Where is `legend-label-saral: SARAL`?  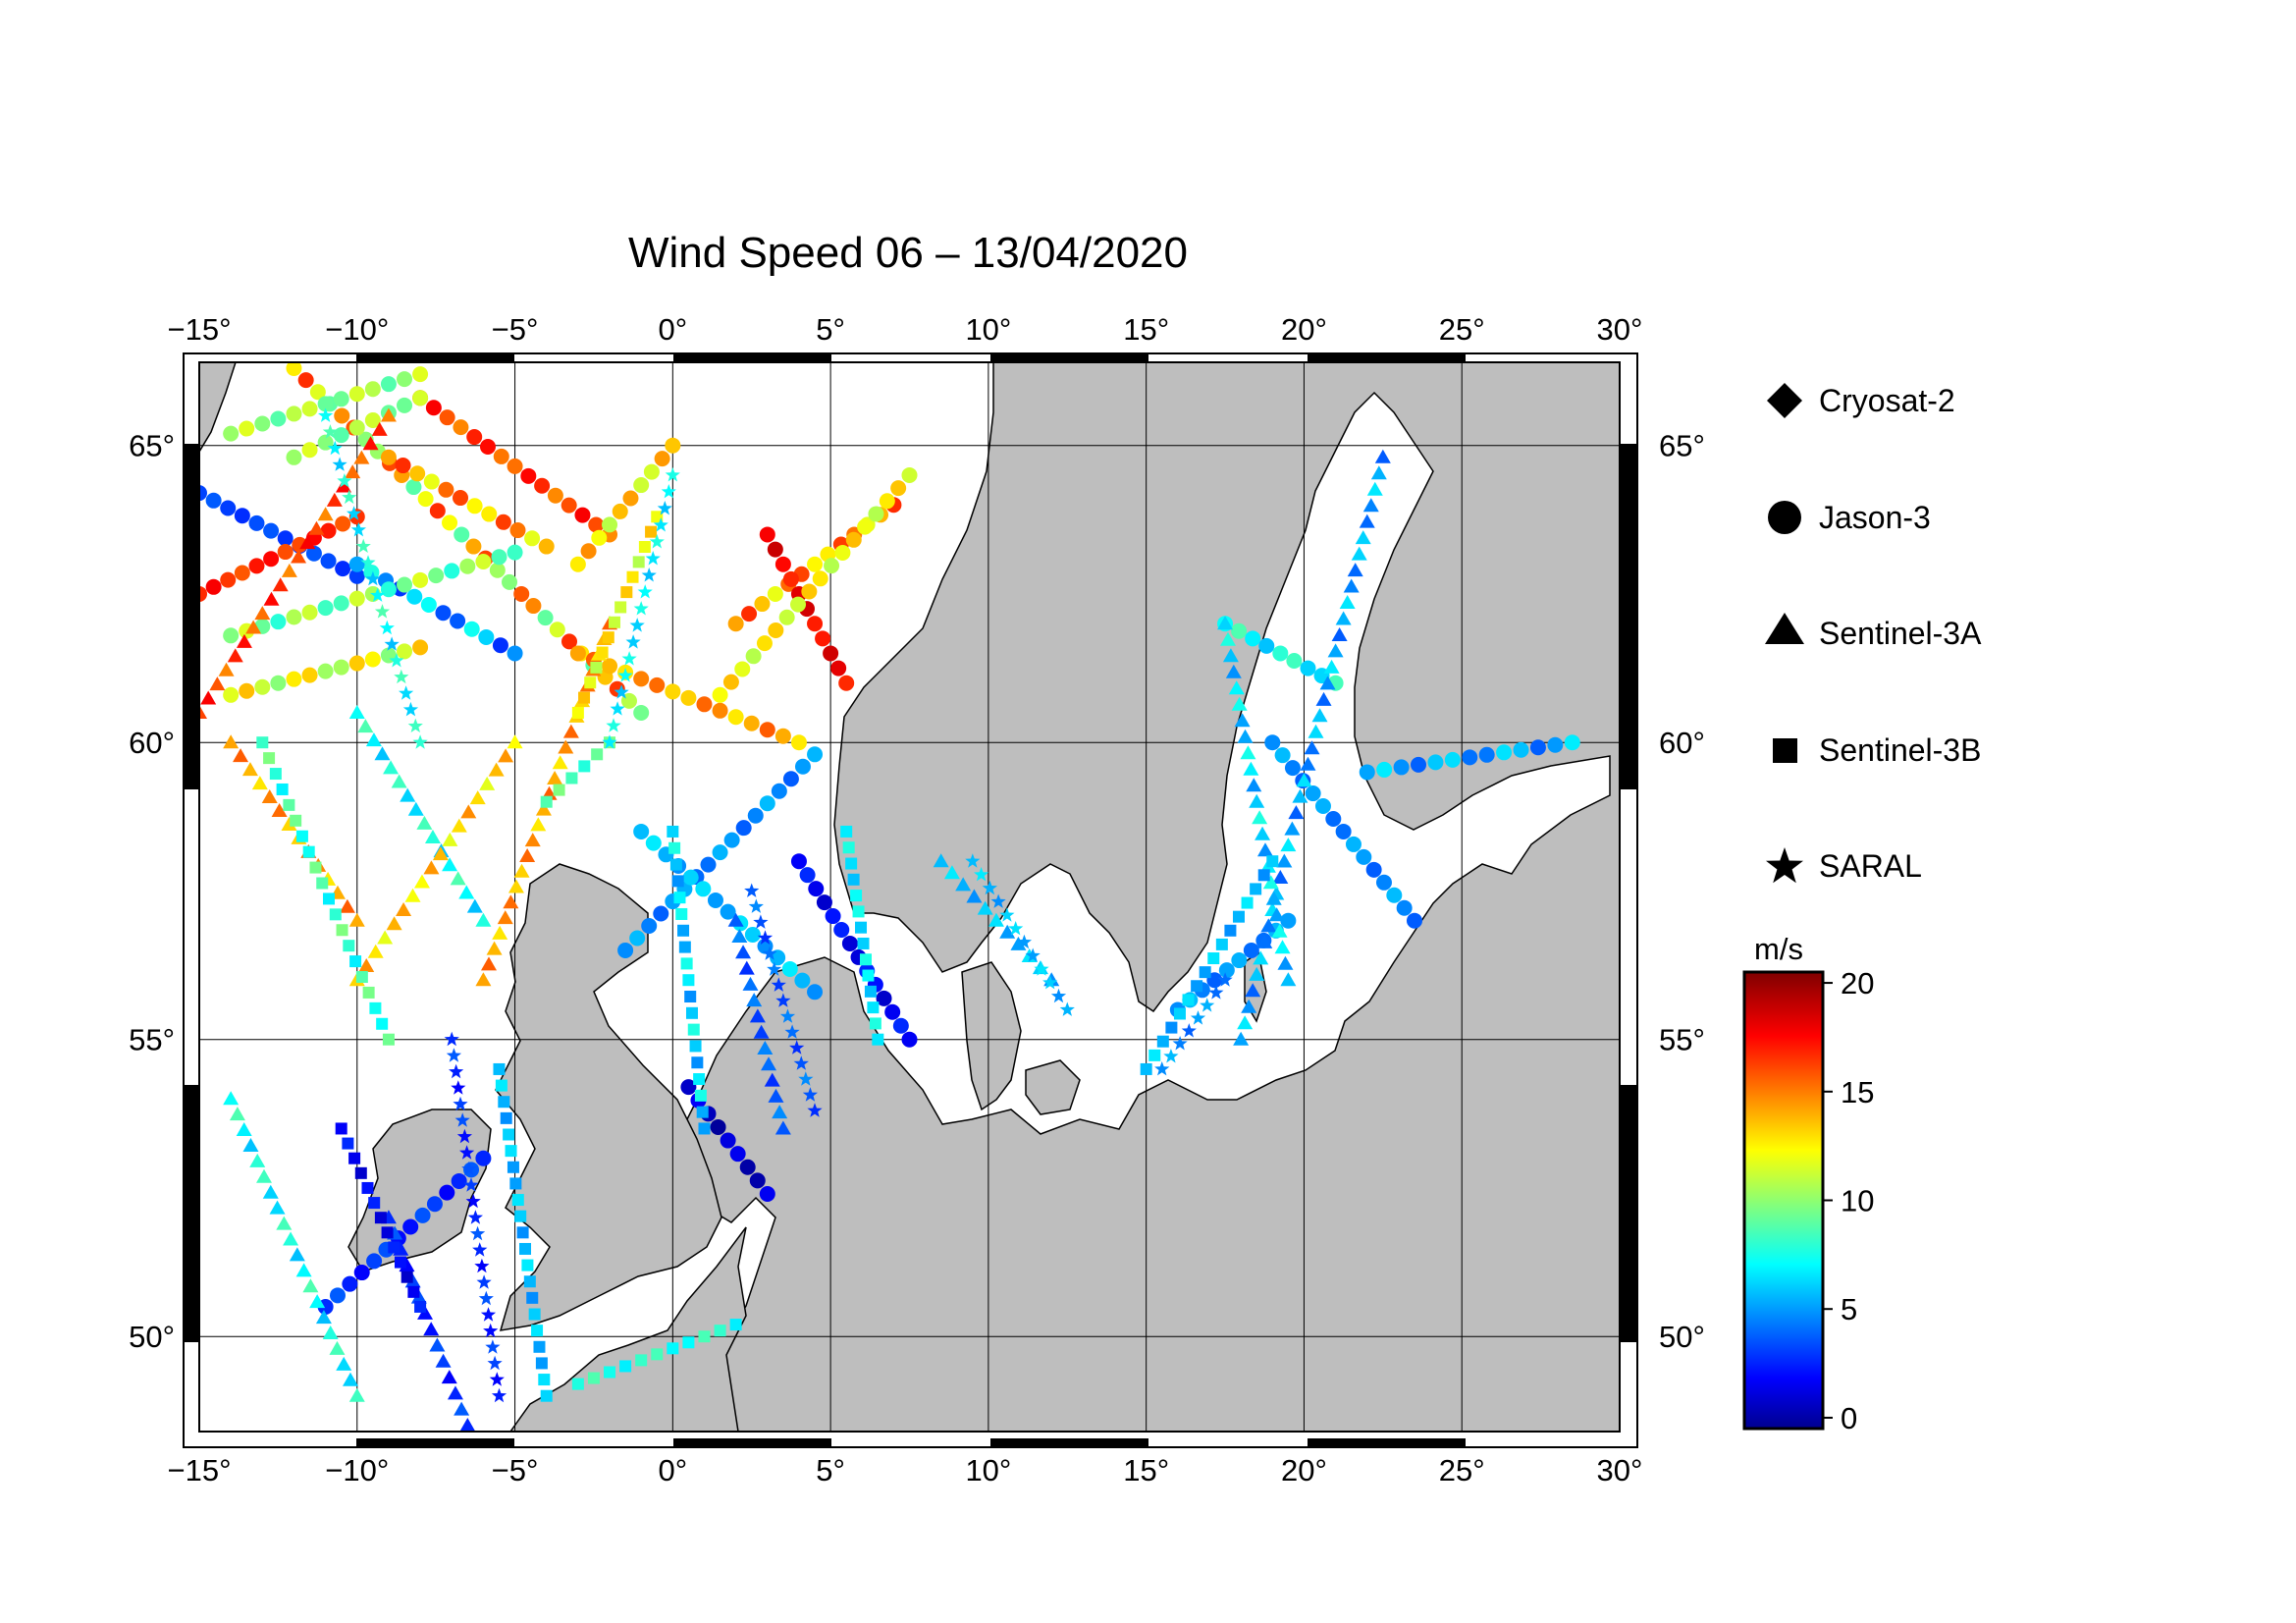
legend-label-saral: SARAL is located at coordinates (1871, 866).